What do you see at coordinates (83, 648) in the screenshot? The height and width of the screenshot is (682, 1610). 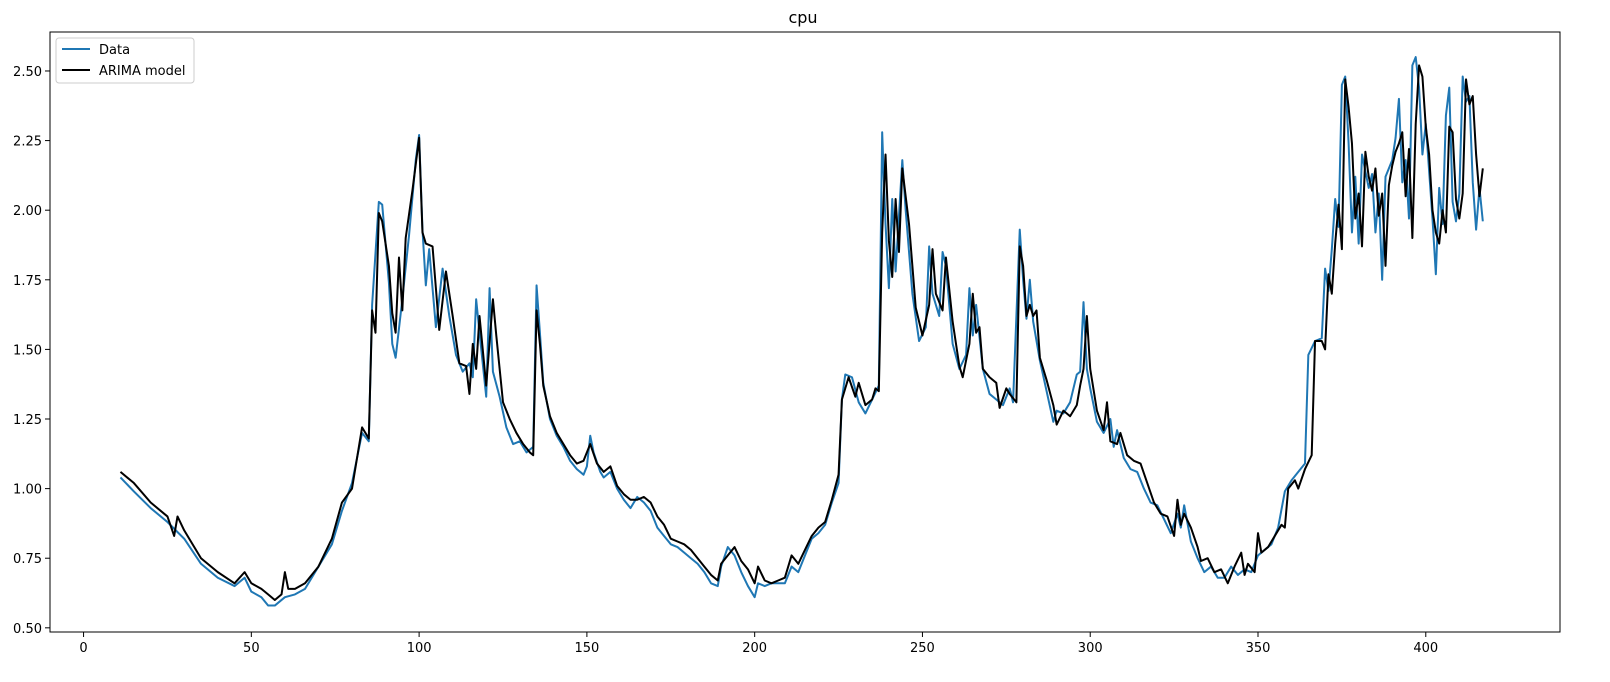 I see `x-tick-label: 0` at bounding box center [83, 648].